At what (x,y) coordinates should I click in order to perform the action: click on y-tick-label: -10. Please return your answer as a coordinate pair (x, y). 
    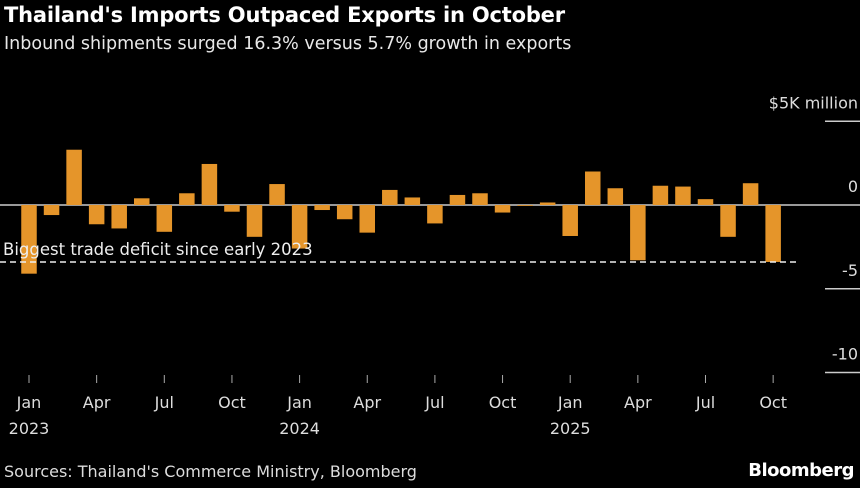
    Looking at the image, I should click on (845, 354).